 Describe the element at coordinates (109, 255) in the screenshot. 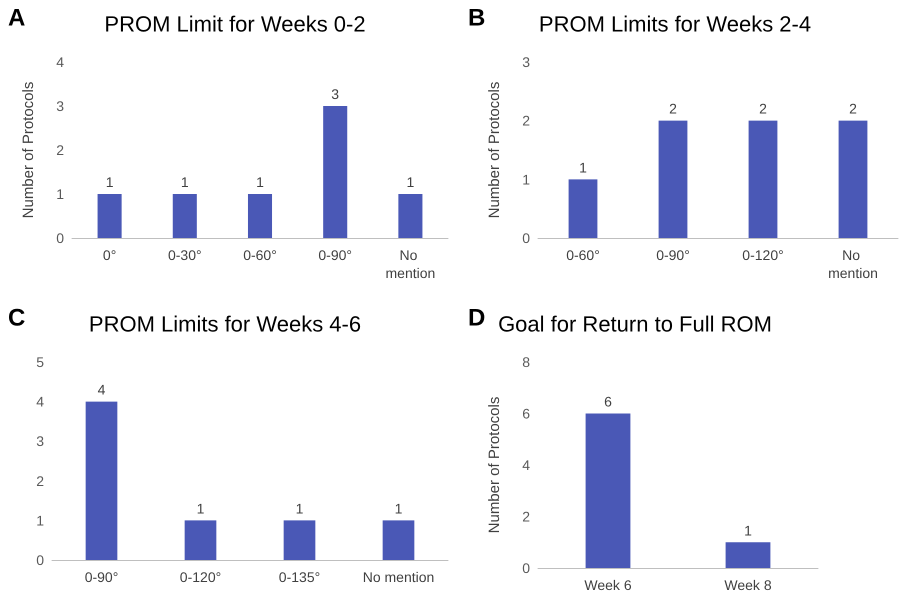

I see `x-tick-label: 0°` at that location.